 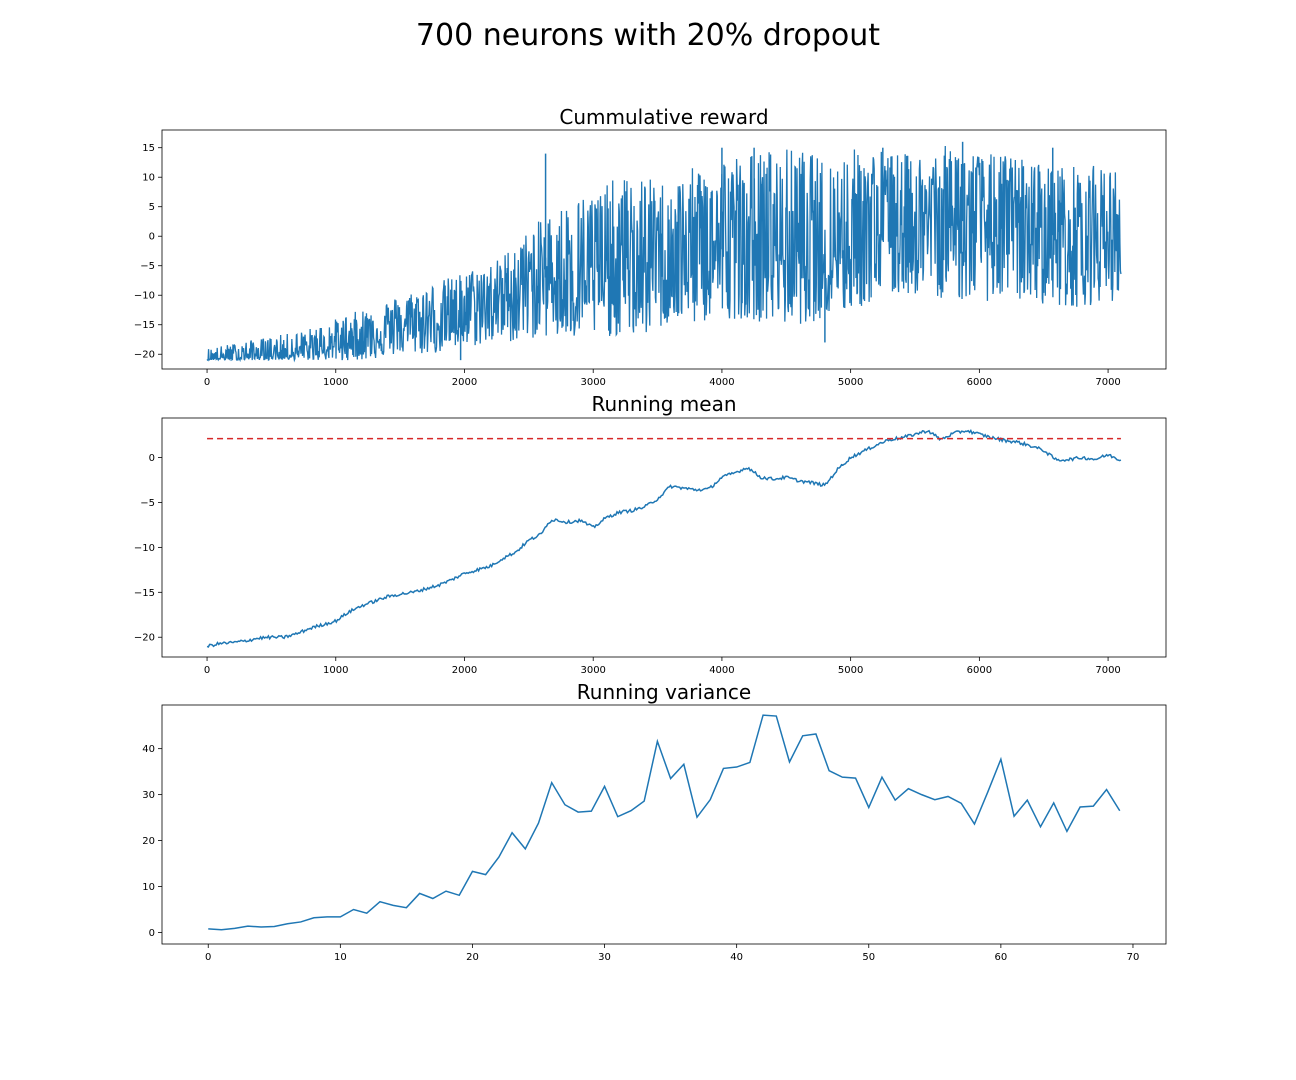 What do you see at coordinates (592, 382) in the screenshot?
I see `cumulative-reward-x-tick-label: 3000` at bounding box center [592, 382].